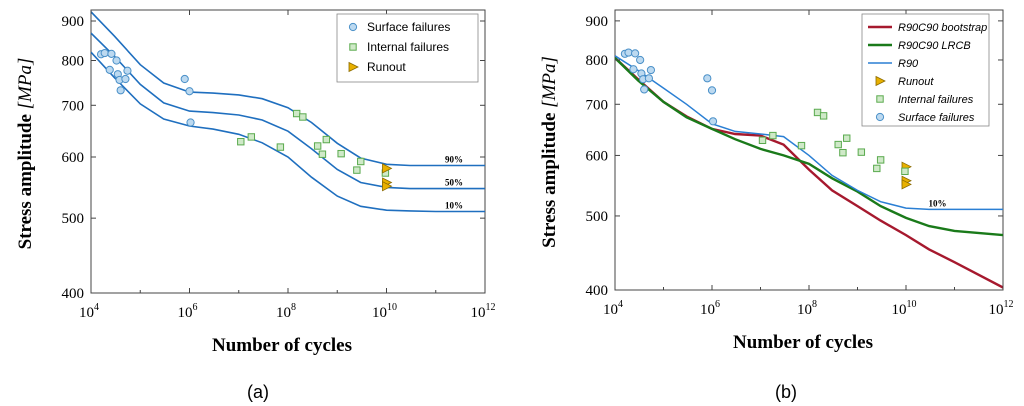  What do you see at coordinates (809, 133) in the screenshot?
I see `series-line` at bounding box center [809, 133].